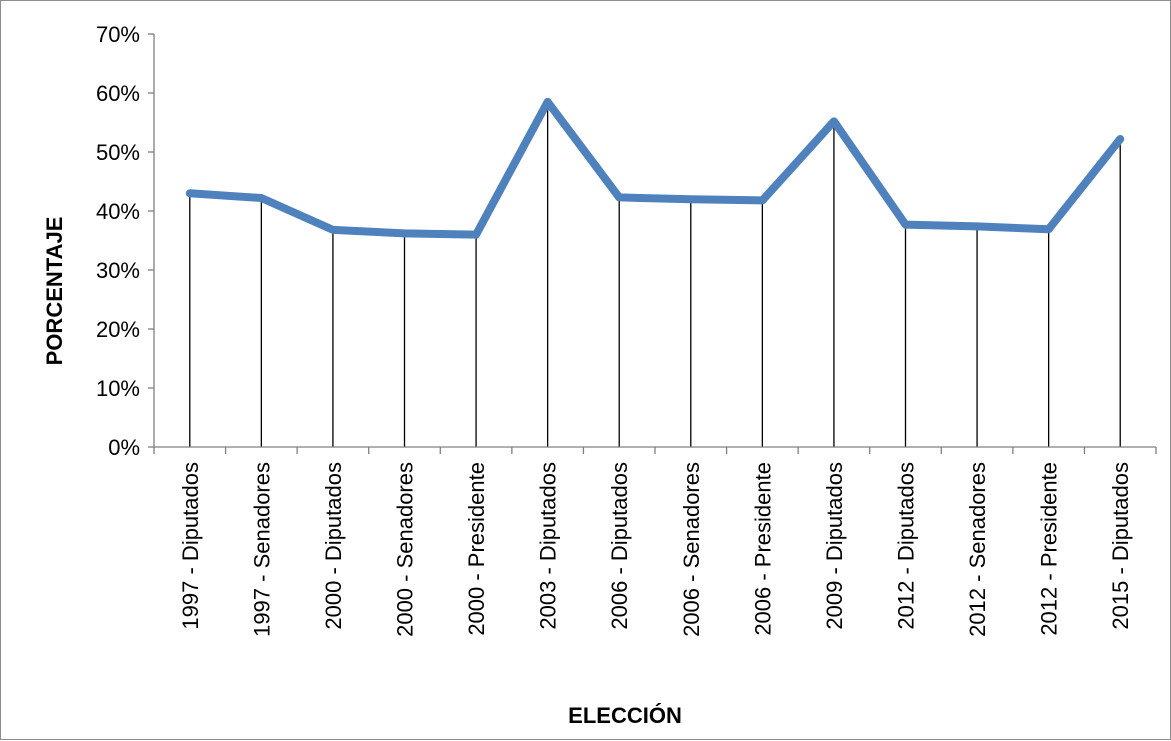 The height and width of the screenshot is (741, 1171). What do you see at coordinates (118, 152) in the screenshot?
I see `y-tick-label: 50%` at bounding box center [118, 152].